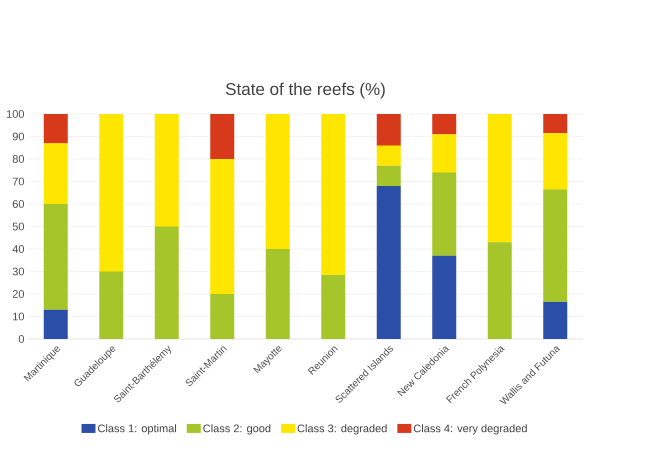 This screenshot has height=467, width=661. I want to click on y-tick-label: 10, so click(18, 316).